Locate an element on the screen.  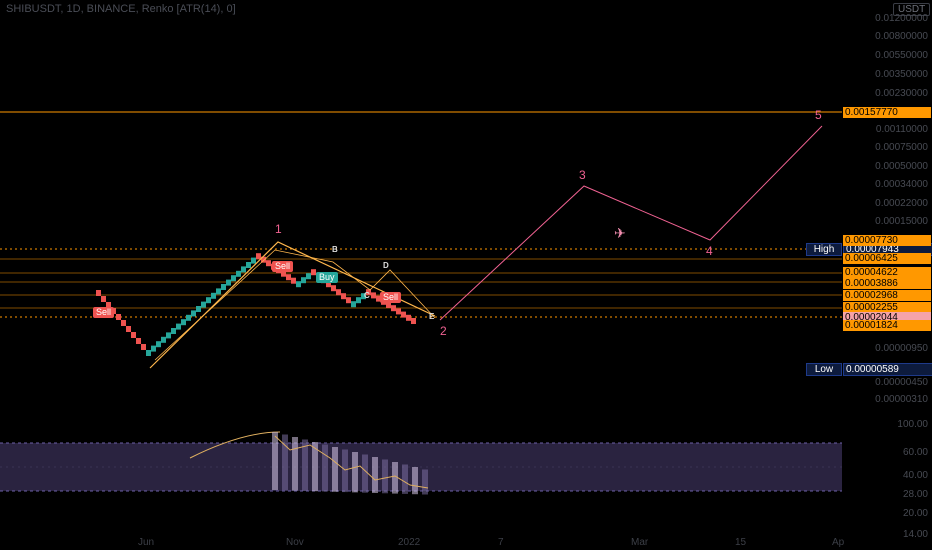
time-tick: Jun is located at coordinates (146, 542).